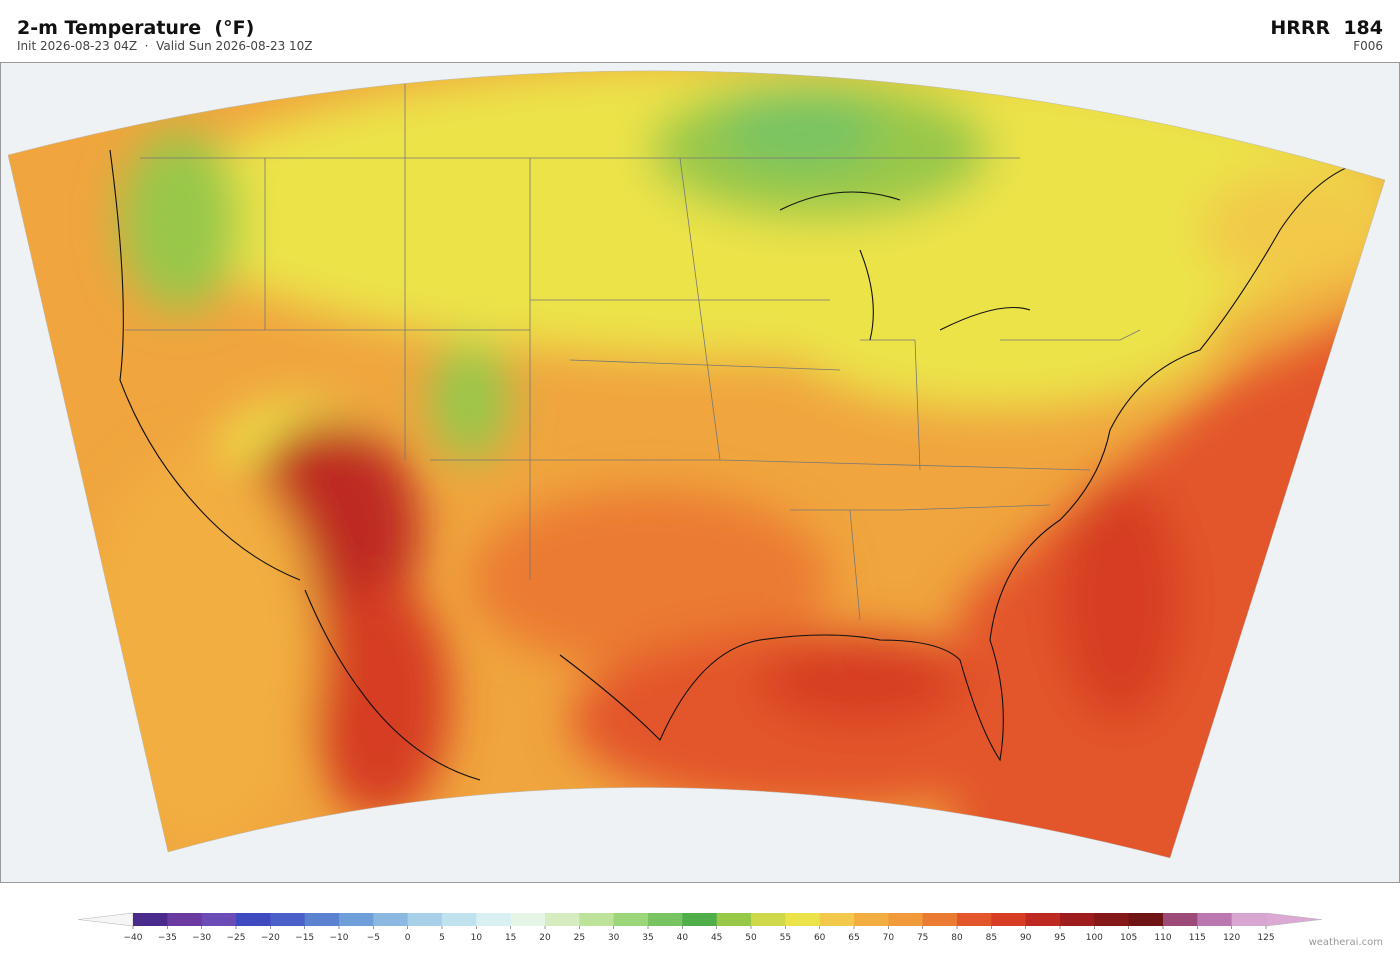 Image resolution: width=1400 pixels, height=956 pixels. Describe the element at coordinates (1326, 28) in the screenshot. I see `model: HRRR 184` at that location.